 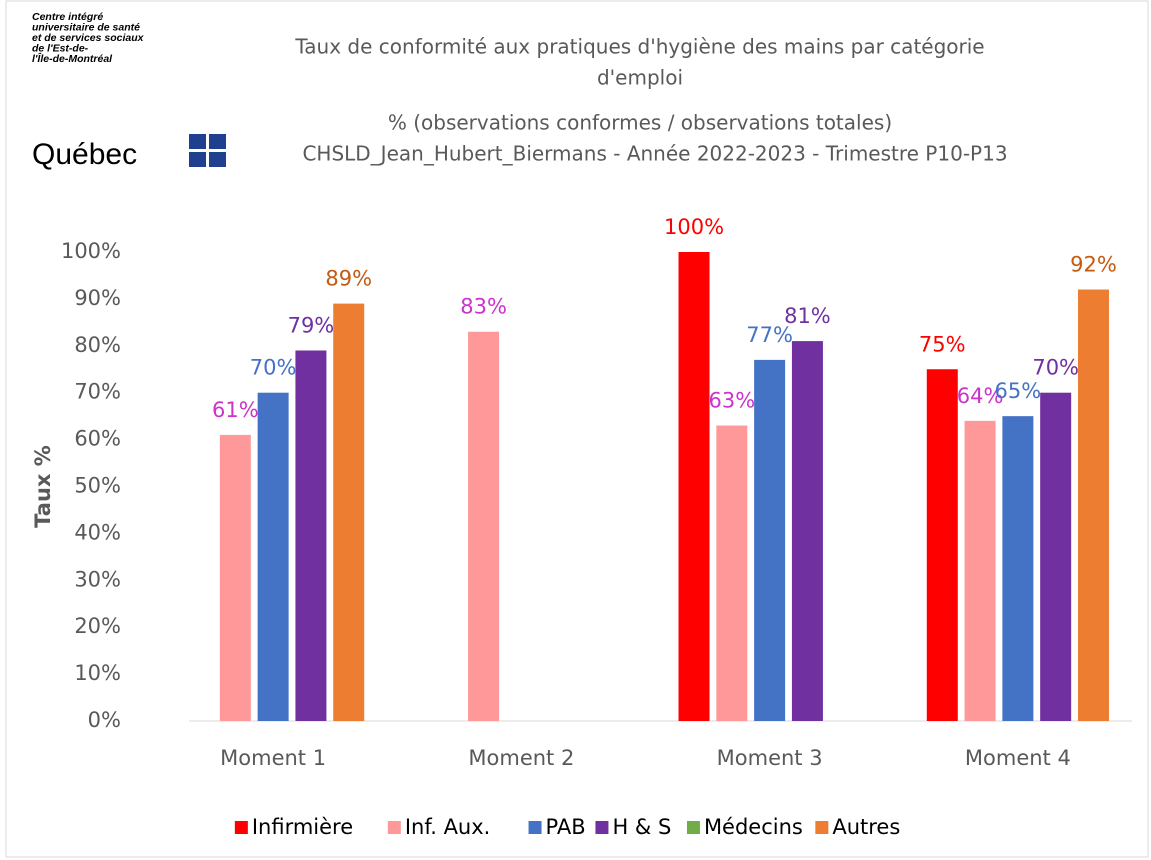 I want to click on value-label: 81%, so click(x=807, y=316).